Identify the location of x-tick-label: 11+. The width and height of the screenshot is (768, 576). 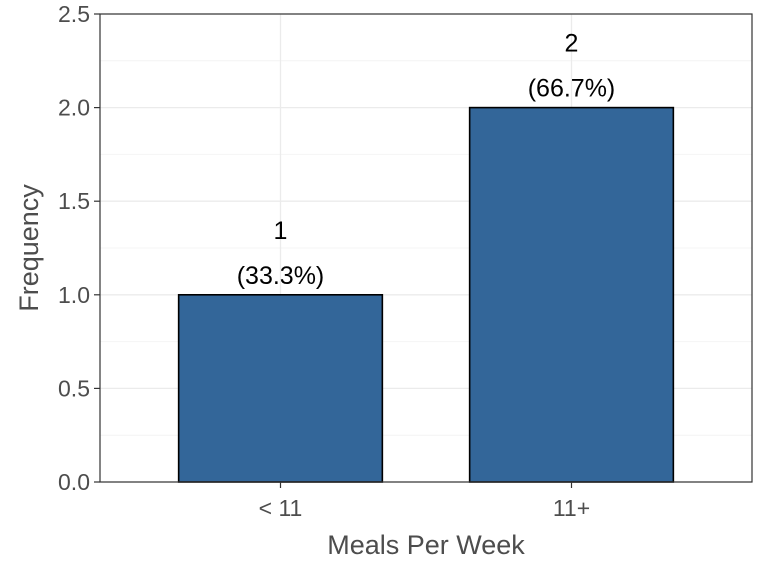
(571, 508).